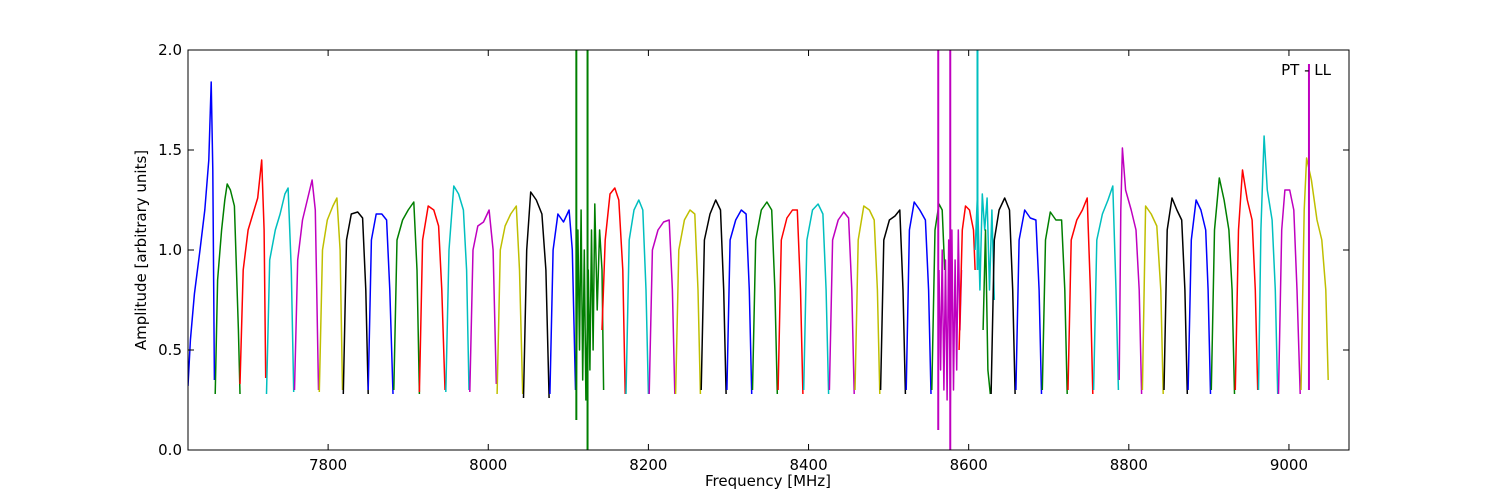 This screenshot has width=1500, height=500. Describe the element at coordinates (1129, 465) in the screenshot. I see `x-tick-label-8800: 8800` at that location.